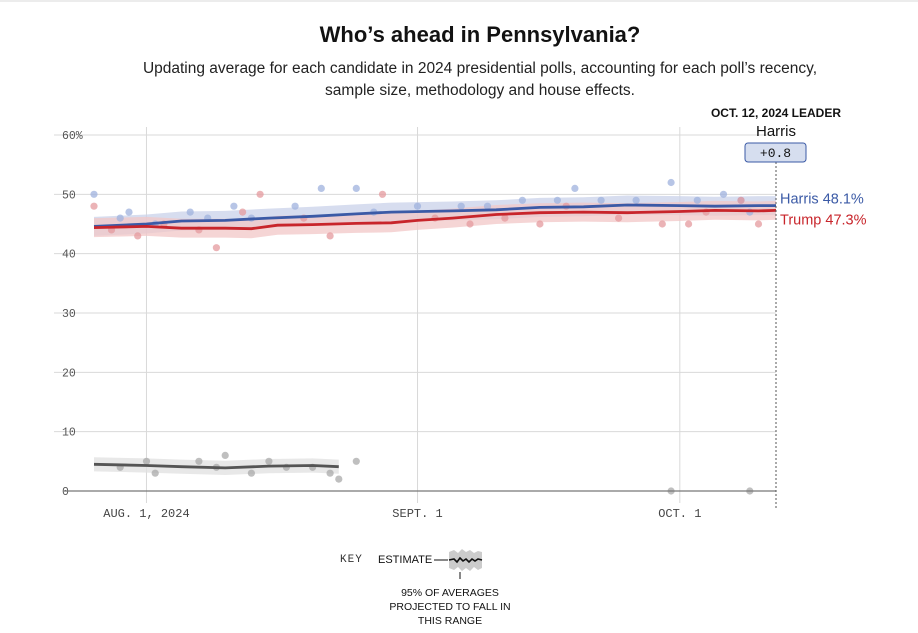 The height and width of the screenshot is (633, 918). I want to click on leader-margin-badge, so click(775, 152).